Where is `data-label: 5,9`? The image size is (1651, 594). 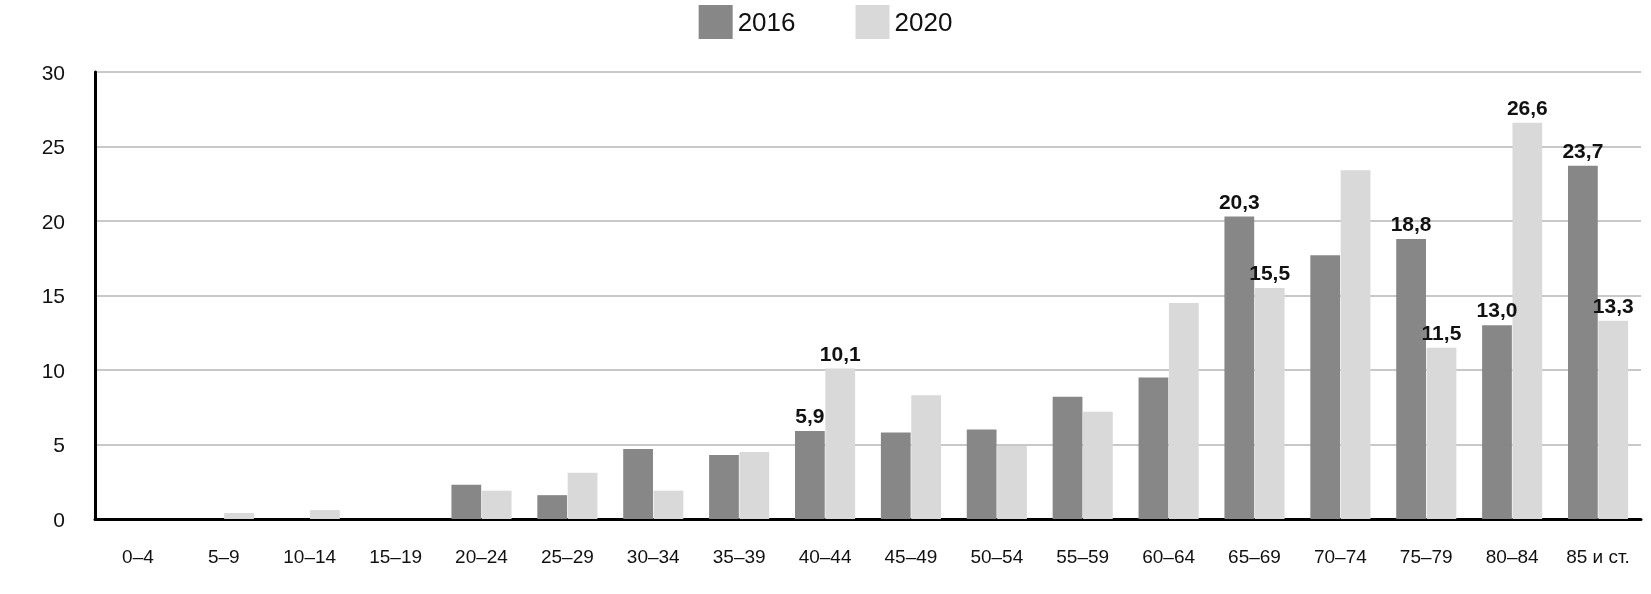
data-label: 5,9 is located at coordinates (810, 416).